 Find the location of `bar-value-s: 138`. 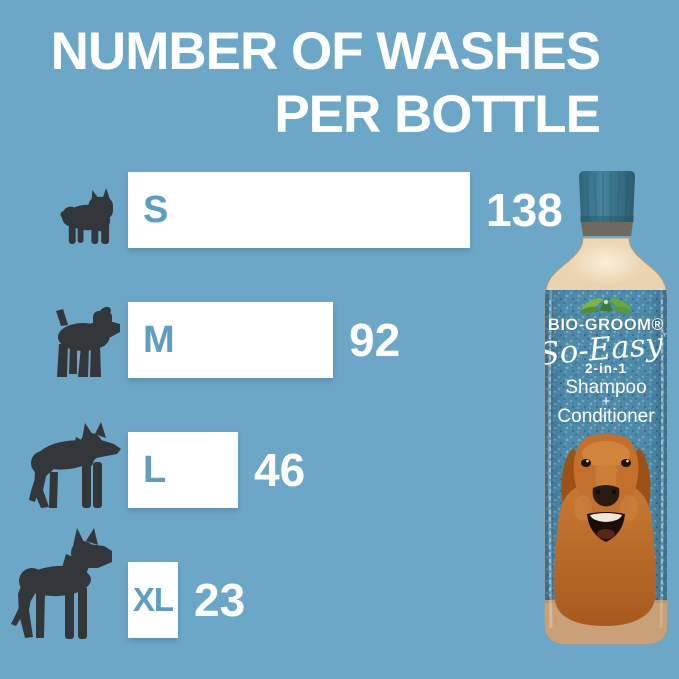

bar-value-s: 138 is located at coordinates (524, 210).